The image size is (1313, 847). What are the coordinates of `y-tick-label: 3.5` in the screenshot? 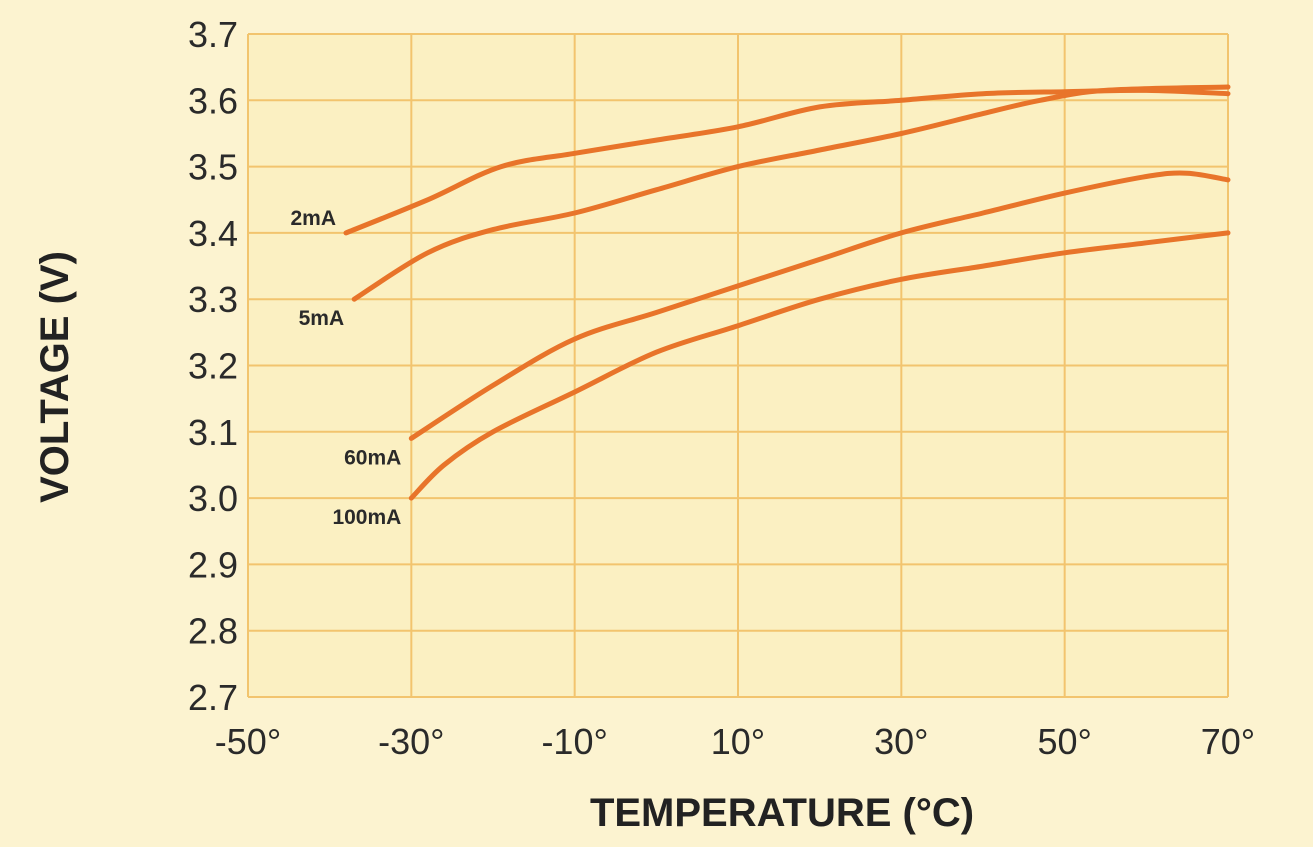 It's located at (213, 167).